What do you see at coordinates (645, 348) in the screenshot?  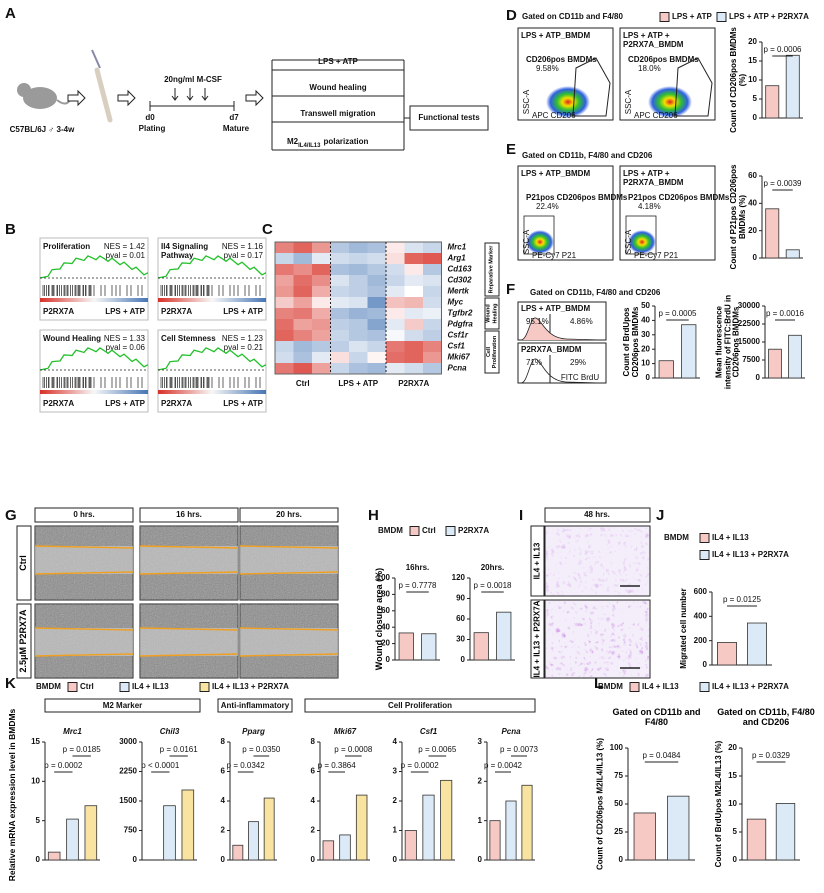 I see `y-tick-label: 20` at bounding box center [645, 348].